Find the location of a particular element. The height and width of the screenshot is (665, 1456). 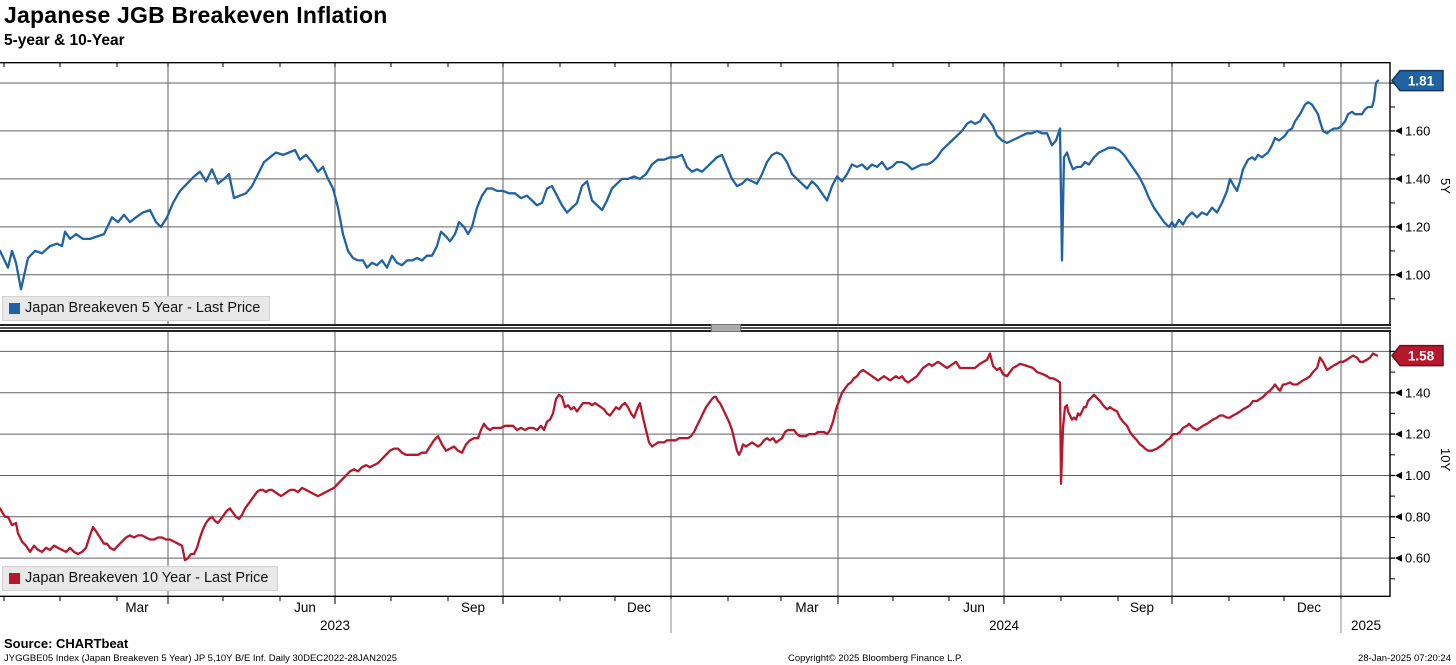

page-title: Japanese JGB Breakeven Inflation is located at coordinates (196, 15).